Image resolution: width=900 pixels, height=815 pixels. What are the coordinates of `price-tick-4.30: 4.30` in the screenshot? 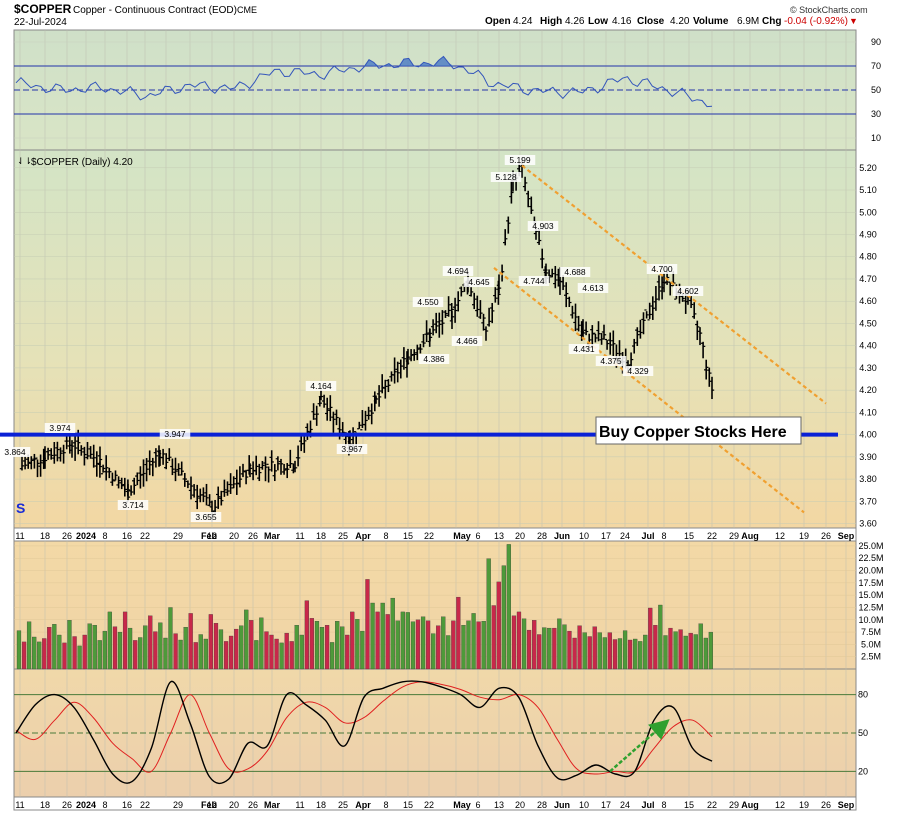 It's located at (868, 368).